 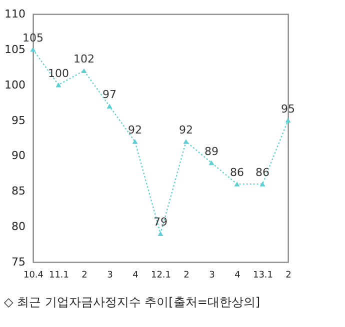 What do you see at coordinates (263, 275) in the screenshot?
I see `x-tick-label: 13.1` at bounding box center [263, 275].